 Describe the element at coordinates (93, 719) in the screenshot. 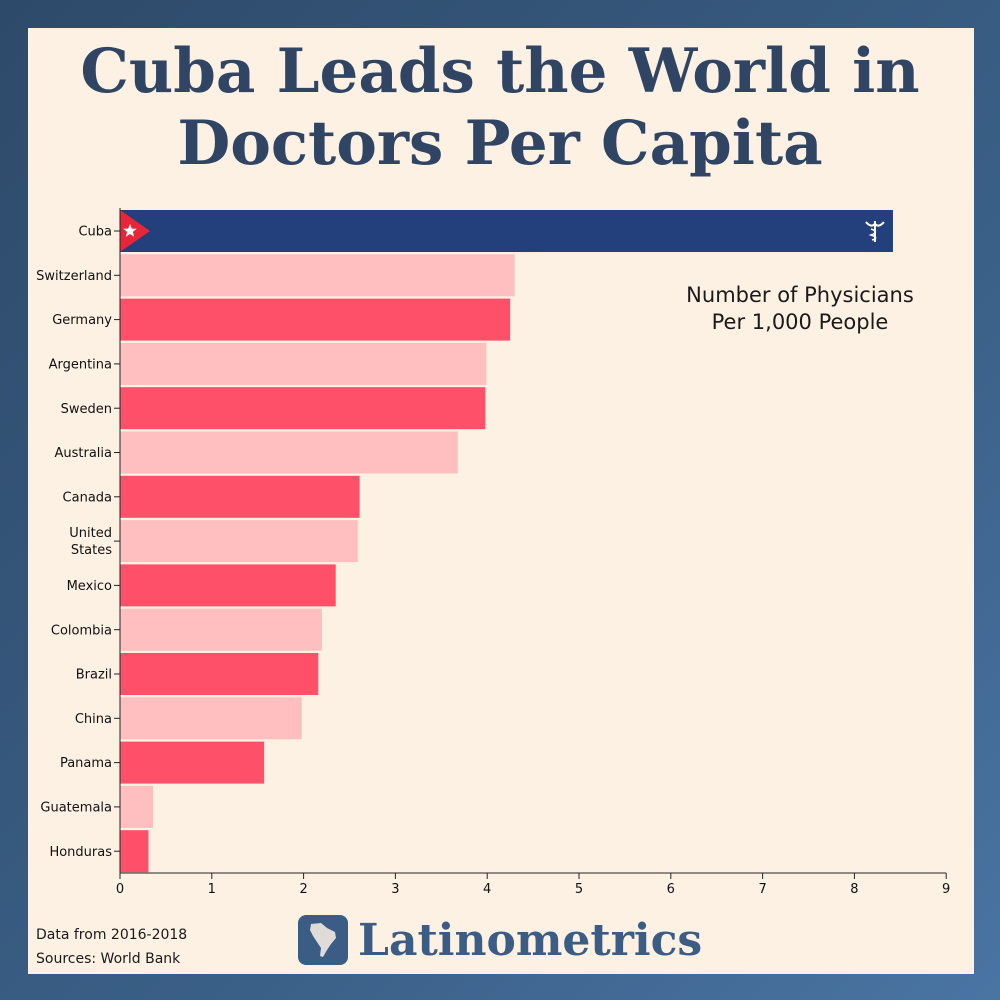

I see `category-label: China` at that location.